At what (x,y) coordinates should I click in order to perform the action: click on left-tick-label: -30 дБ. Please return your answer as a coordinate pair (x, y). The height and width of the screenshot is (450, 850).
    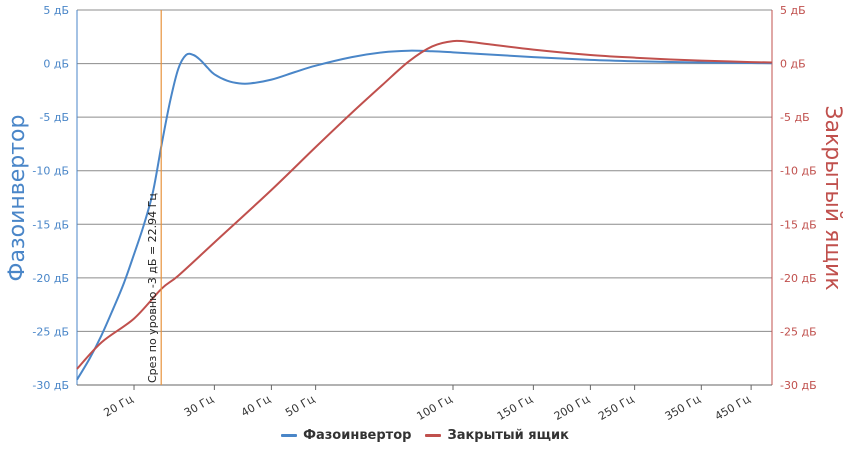
    Looking at the image, I should click on (50, 385).